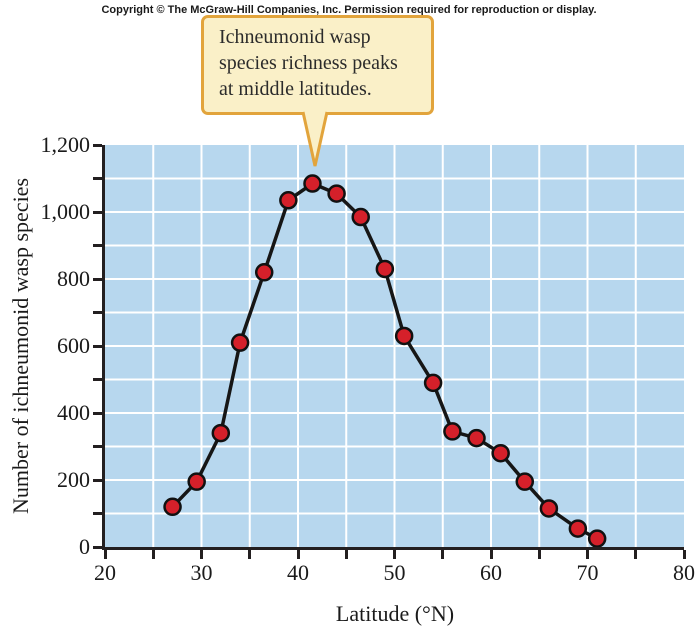 The width and height of the screenshot is (698, 635). Describe the element at coordinates (84, 546) in the screenshot. I see `y-tick-label: 0` at that location.